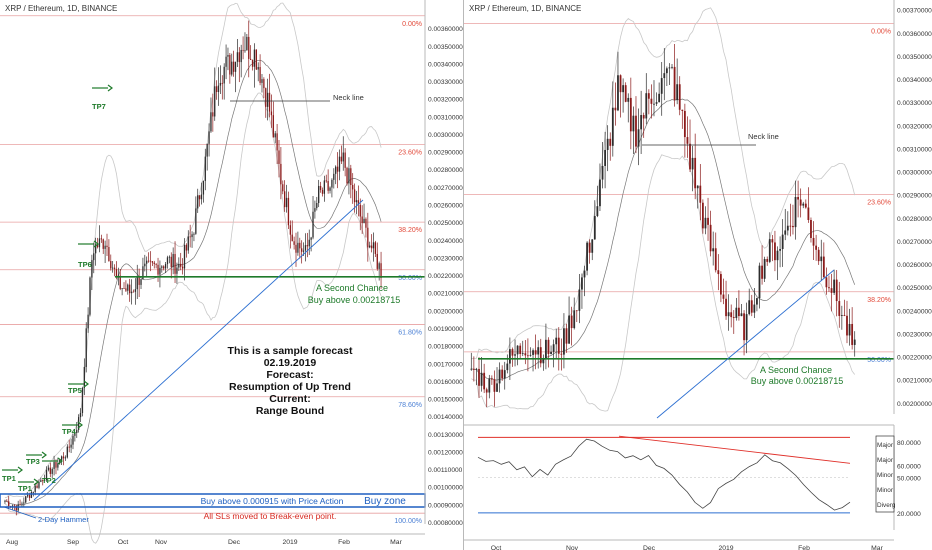 This screenshot has height=550, width=932. What do you see at coordinates (445, 470) in the screenshot?
I see `l-y-tick-label: 0.00110000` at bounding box center [445, 470].